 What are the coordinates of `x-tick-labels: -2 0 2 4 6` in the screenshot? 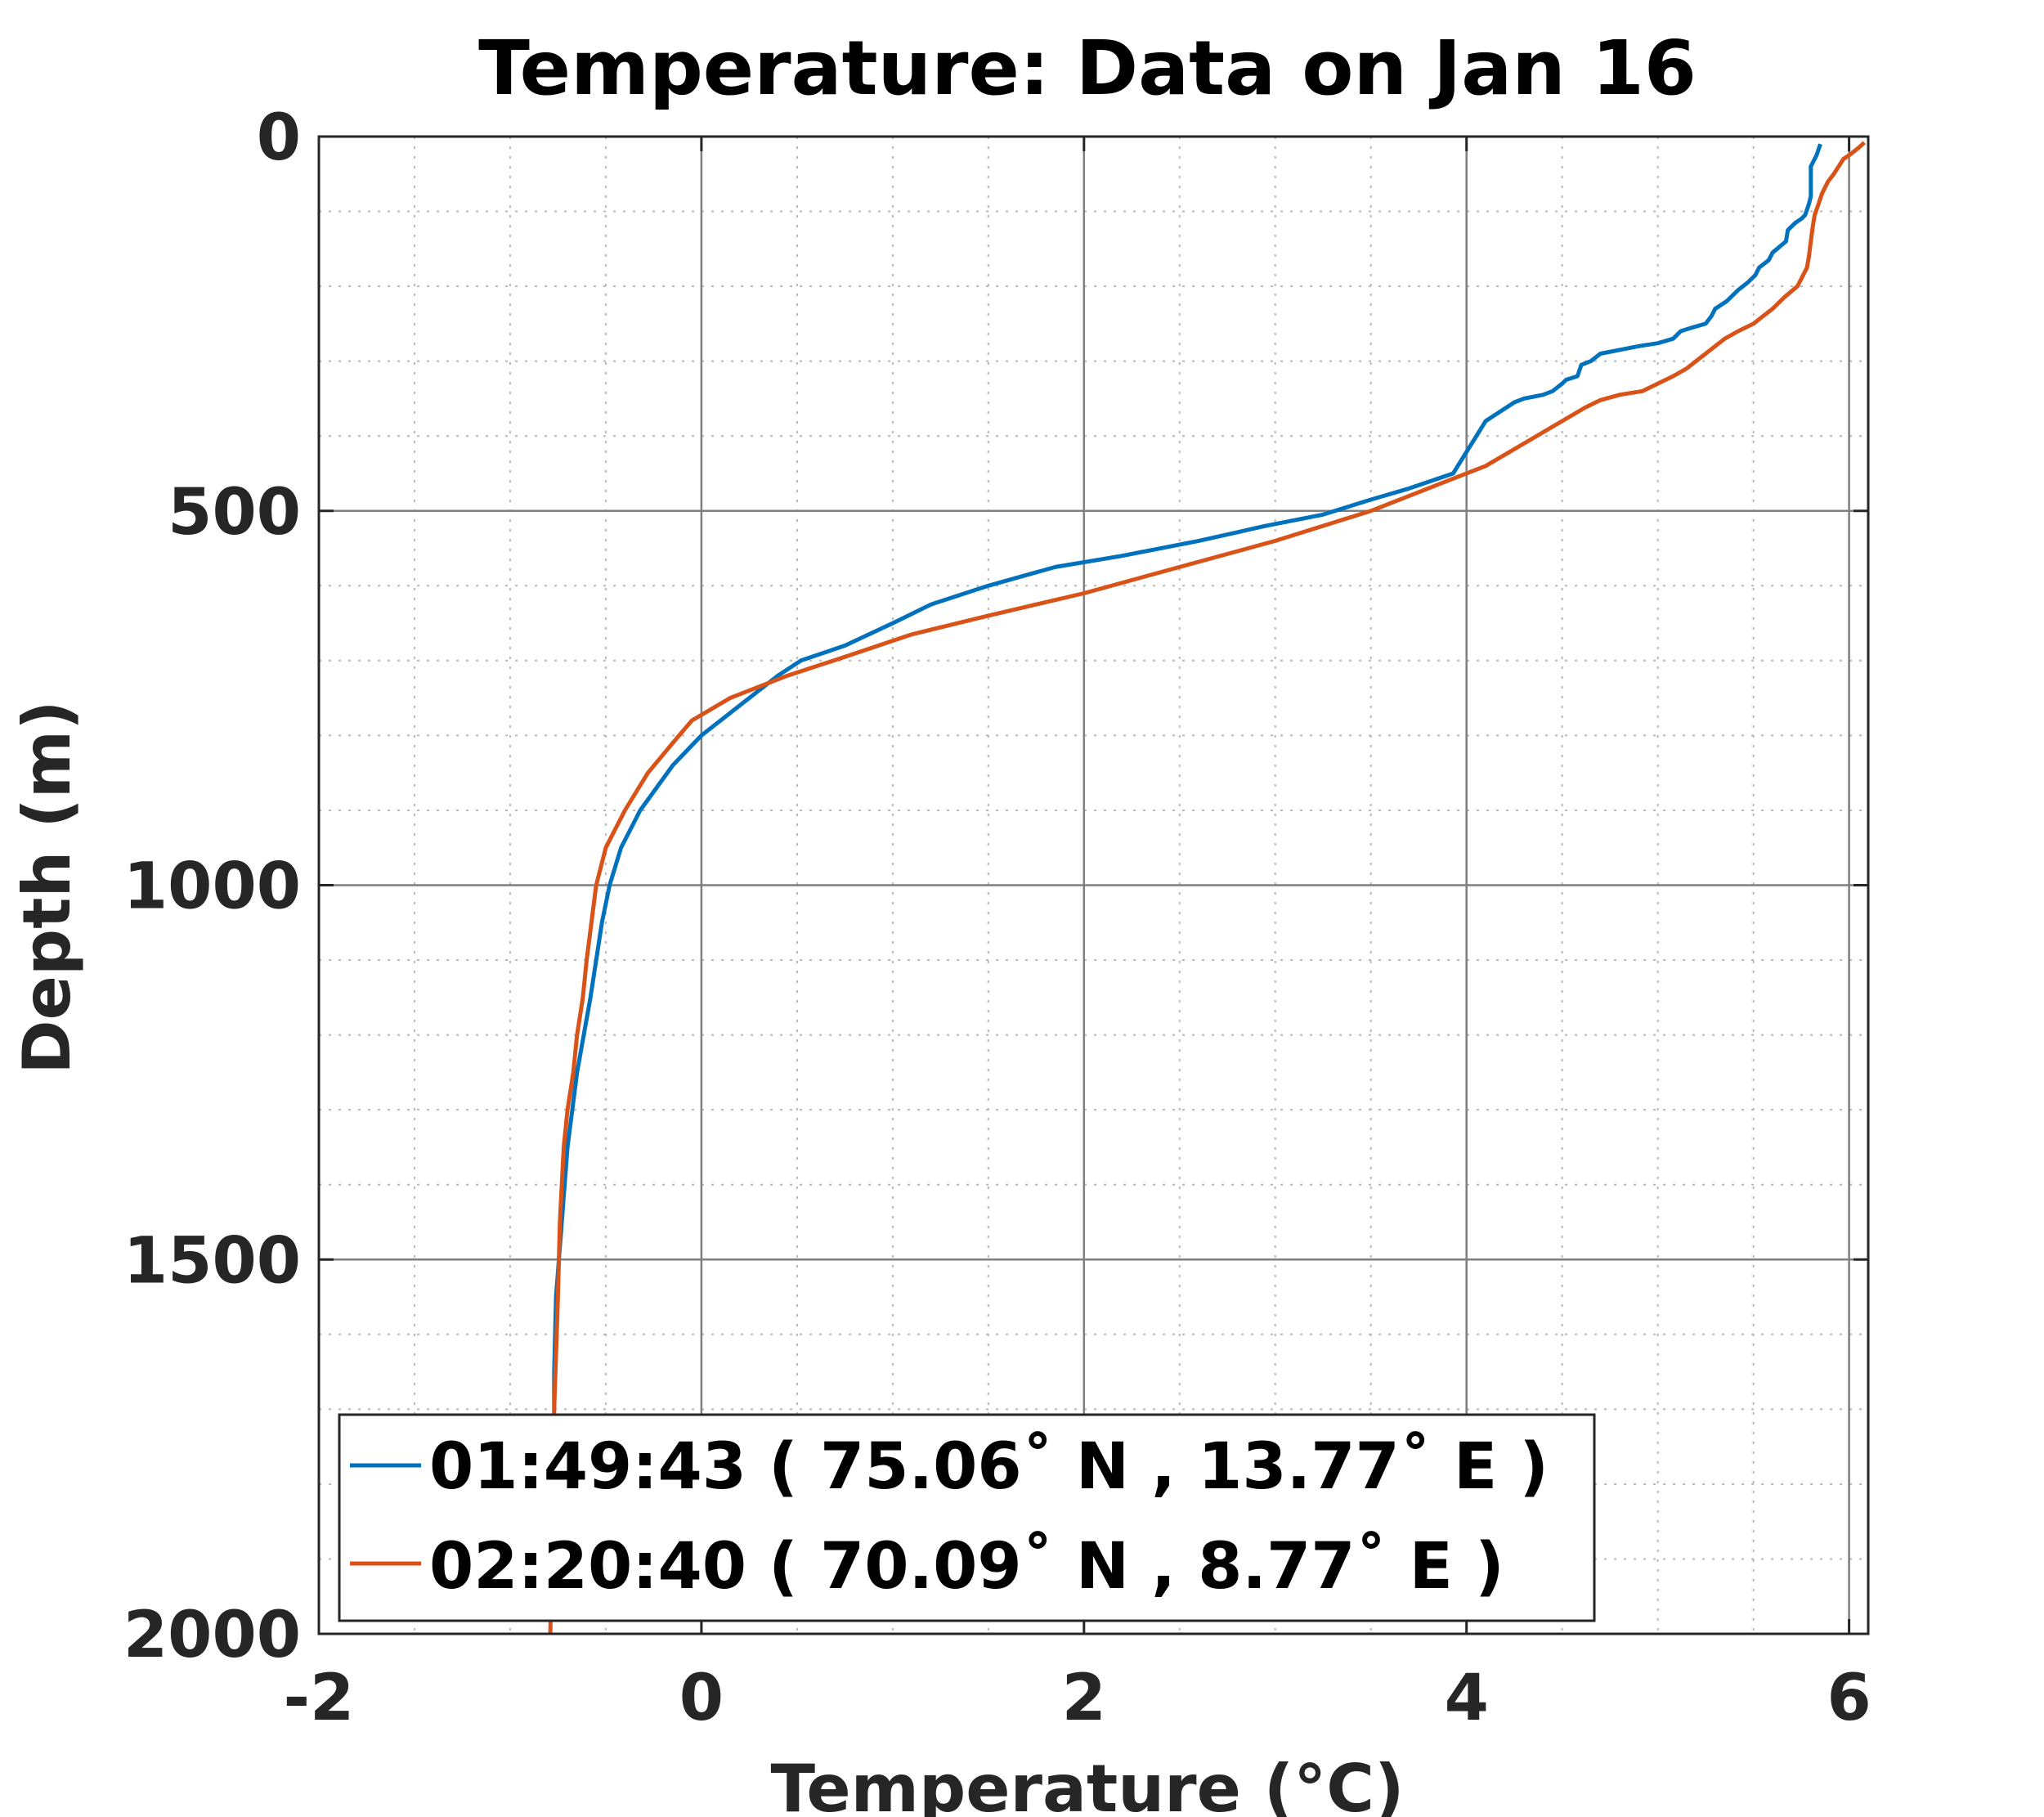 It's located at (1077, 1699).